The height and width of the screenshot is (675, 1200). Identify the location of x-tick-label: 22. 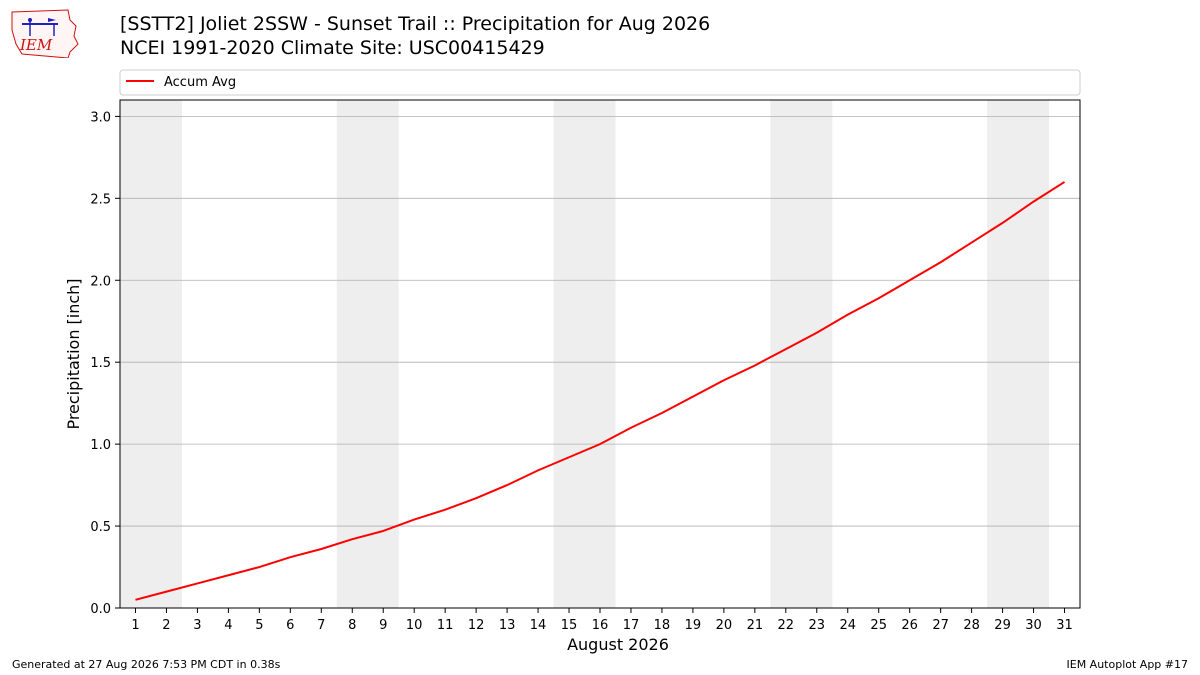
(786, 625).